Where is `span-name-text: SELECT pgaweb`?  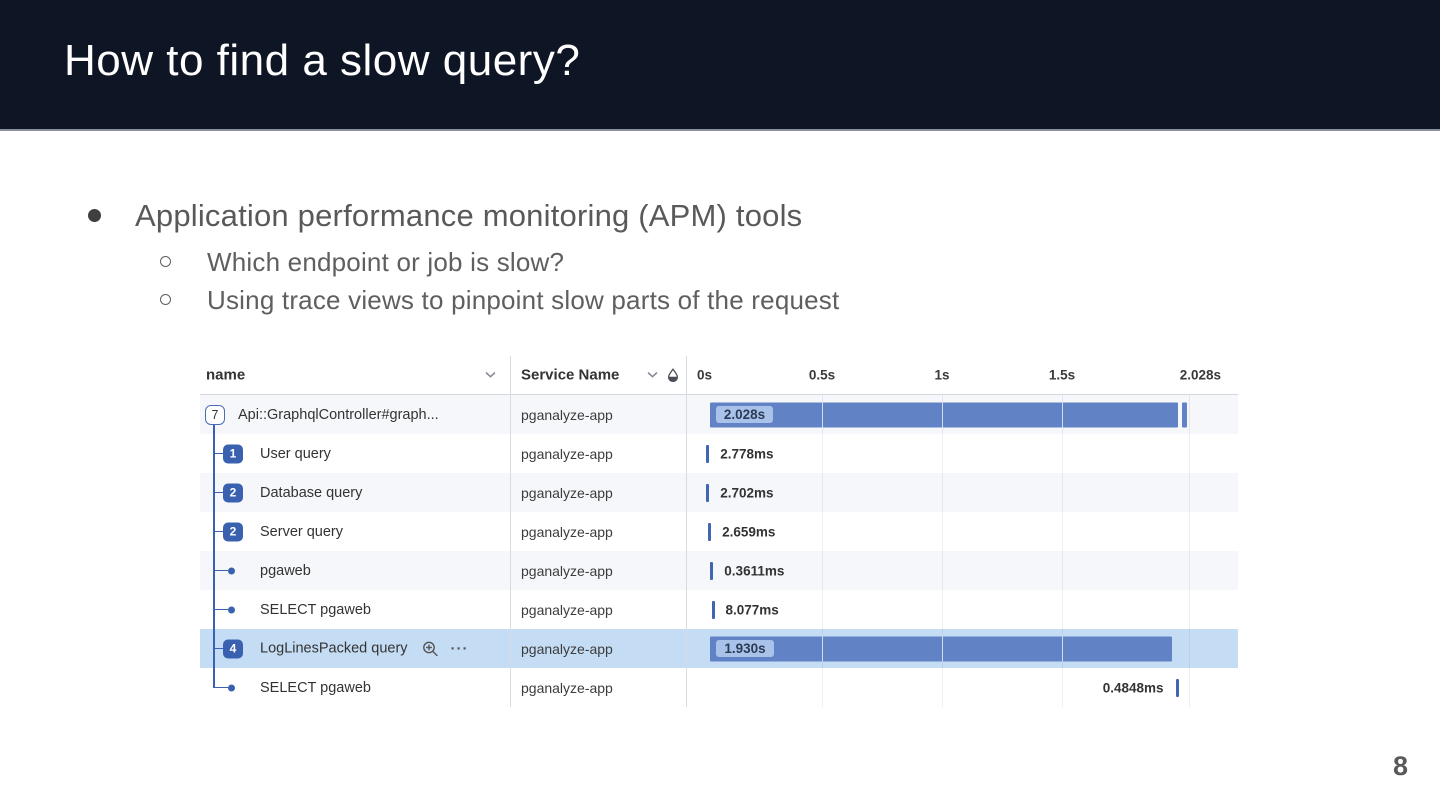
span-name-text: SELECT pgaweb is located at coordinates (315, 609).